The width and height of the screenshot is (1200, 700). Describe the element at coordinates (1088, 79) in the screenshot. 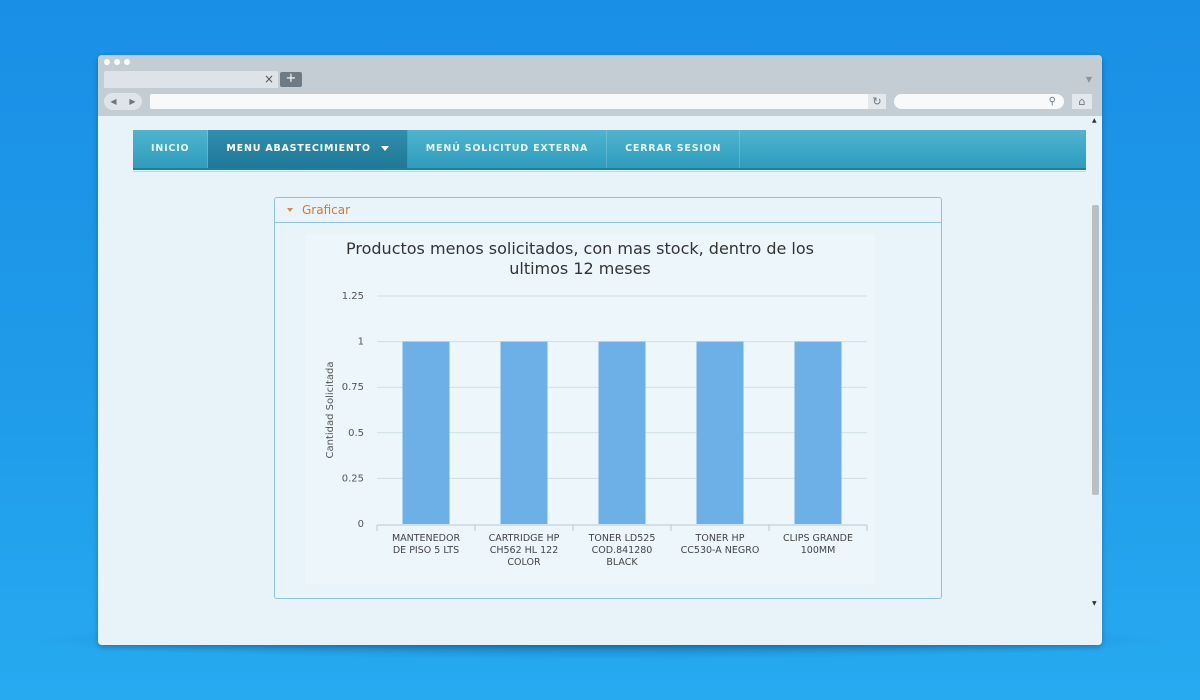

I see `tab-list-chevron-icon: ▼` at that location.